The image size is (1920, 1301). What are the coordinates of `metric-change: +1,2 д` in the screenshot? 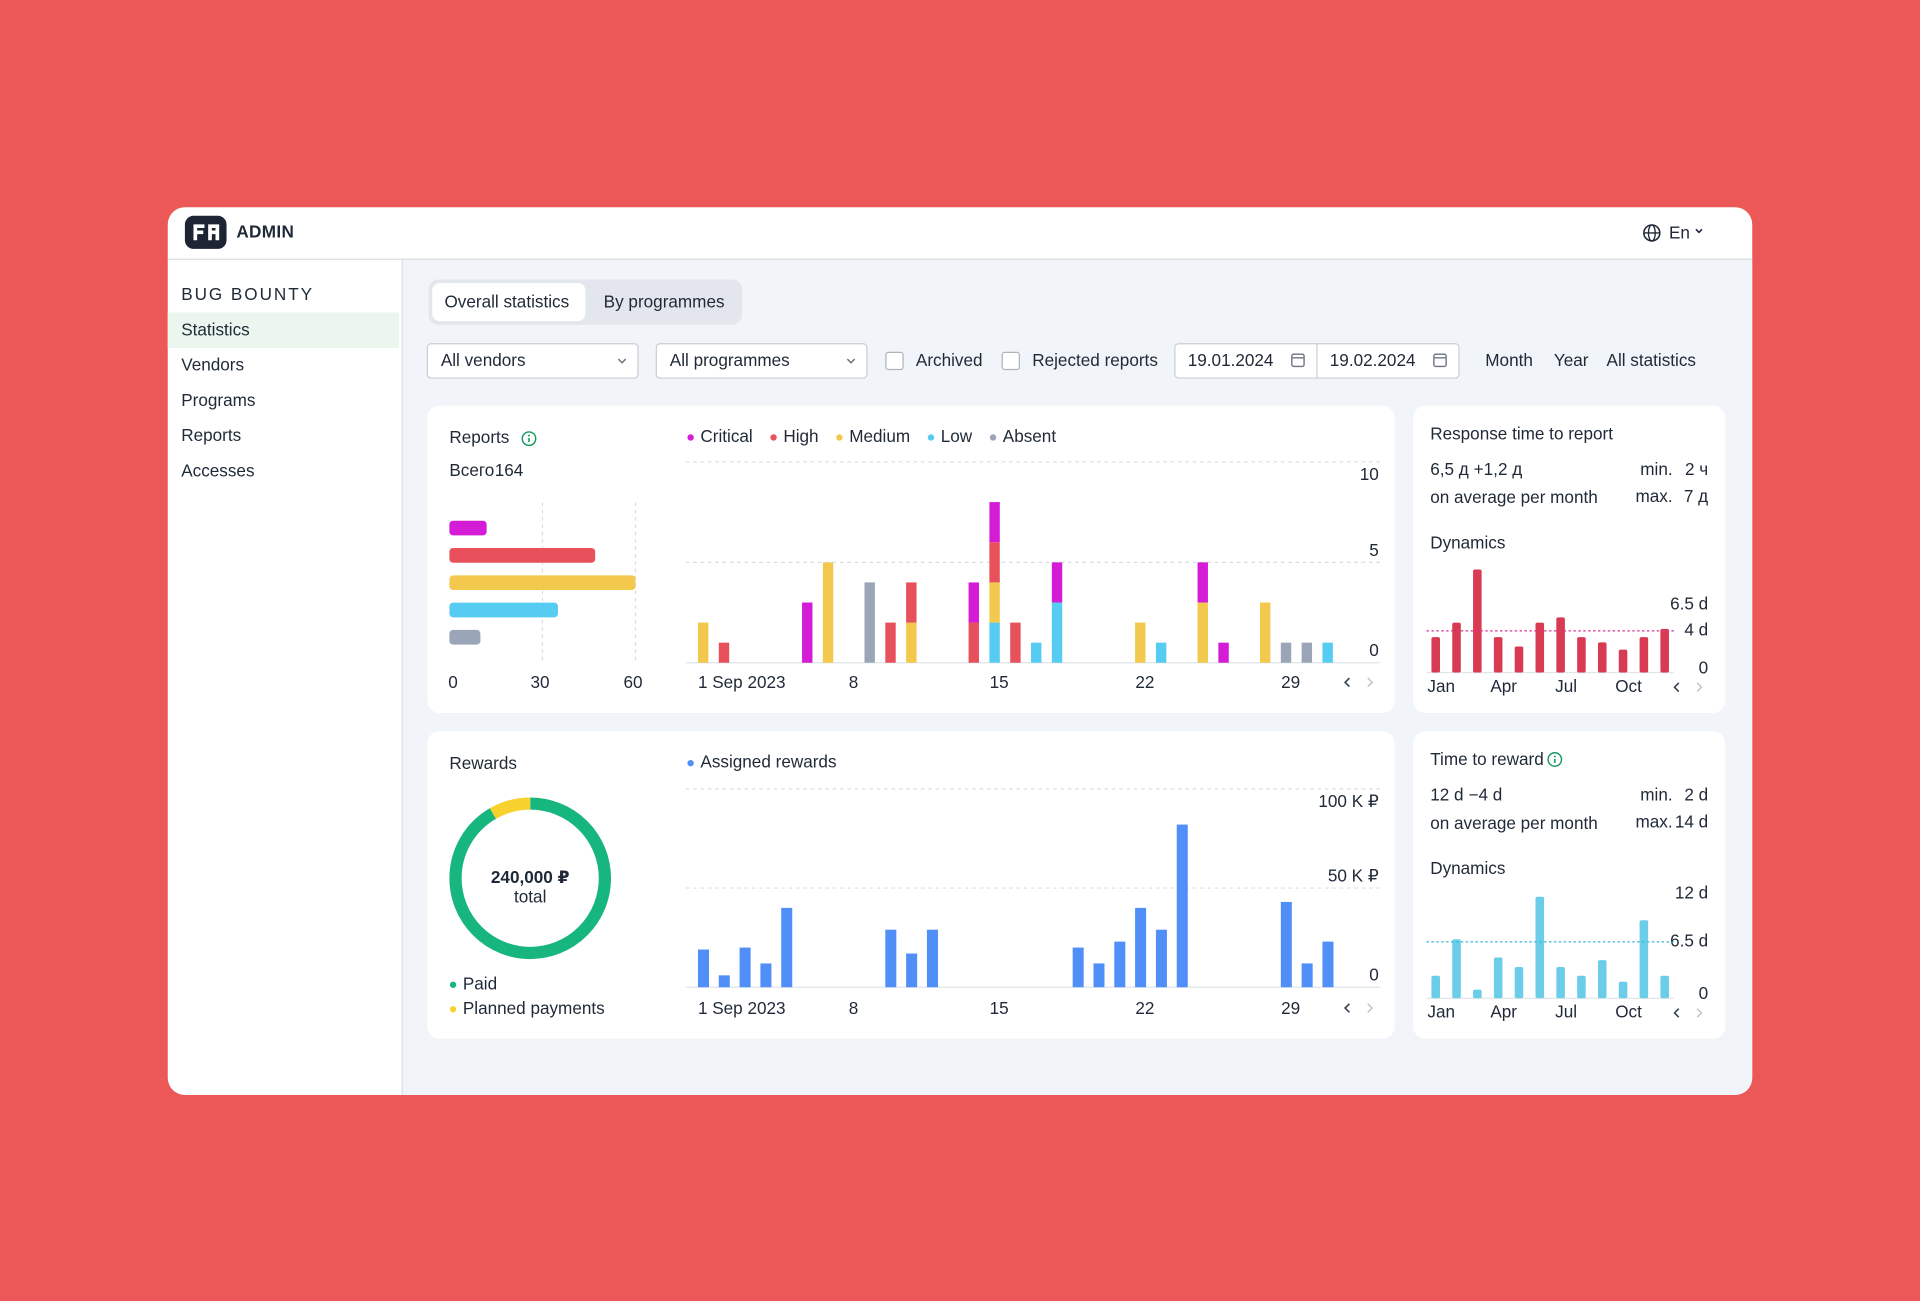 It's located at (1498, 469).